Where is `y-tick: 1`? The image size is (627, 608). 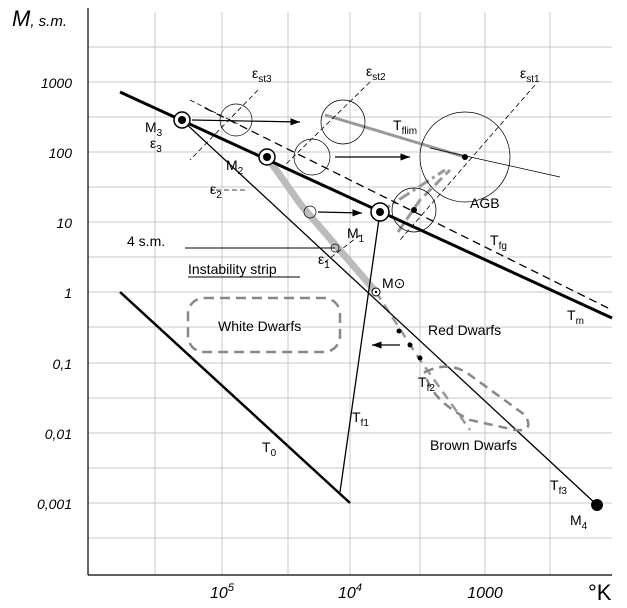 y-tick: 1 is located at coordinates (68, 293).